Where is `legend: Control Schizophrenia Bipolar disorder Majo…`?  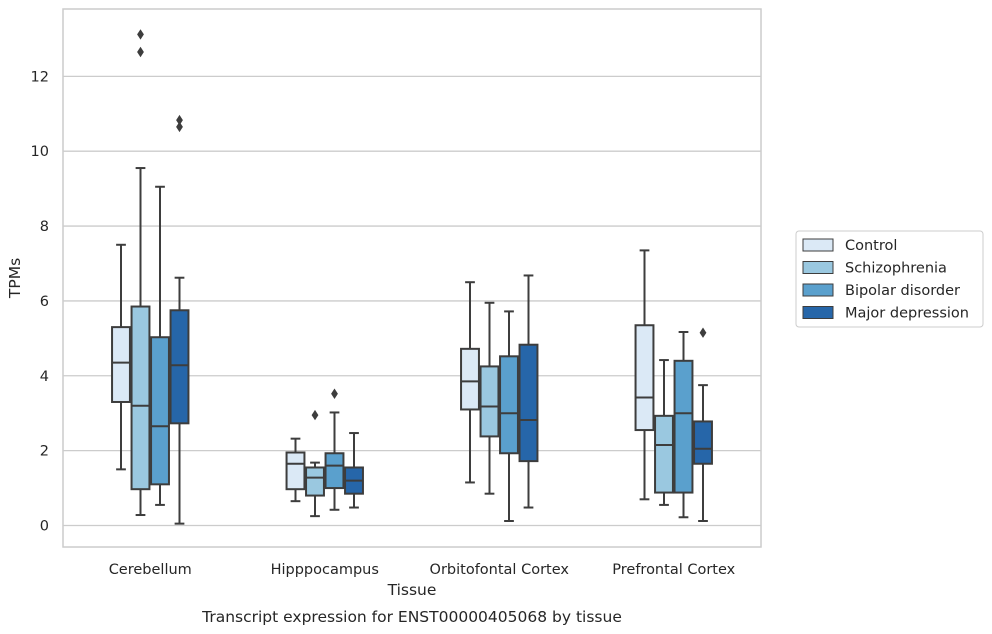
legend: Control Schizophrenia Bipolar disorder Majo… is located at coordinates (889, 279).